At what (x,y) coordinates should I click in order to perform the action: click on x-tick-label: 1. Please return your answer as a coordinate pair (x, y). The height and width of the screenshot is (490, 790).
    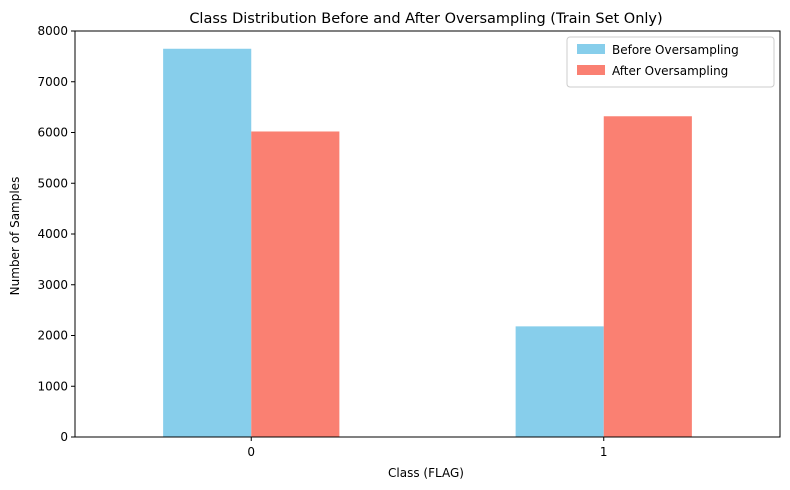
    Looking at the image, I should click on (604, 452).